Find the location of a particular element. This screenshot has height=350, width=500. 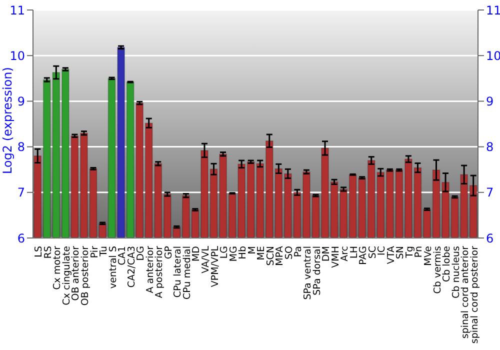

y2-tick-label: 7 is located at coordinates (490, 193).